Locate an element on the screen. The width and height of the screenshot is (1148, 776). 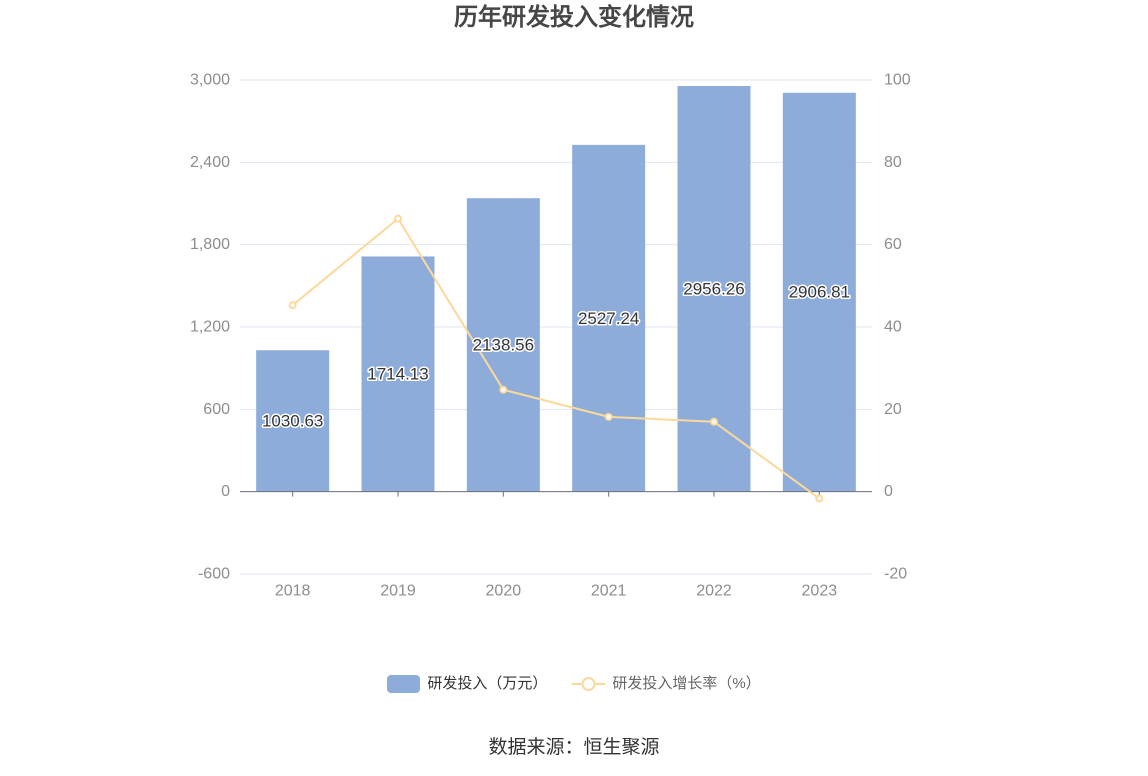
growth-rate-point-2022 is located at coordinates (714, 421).